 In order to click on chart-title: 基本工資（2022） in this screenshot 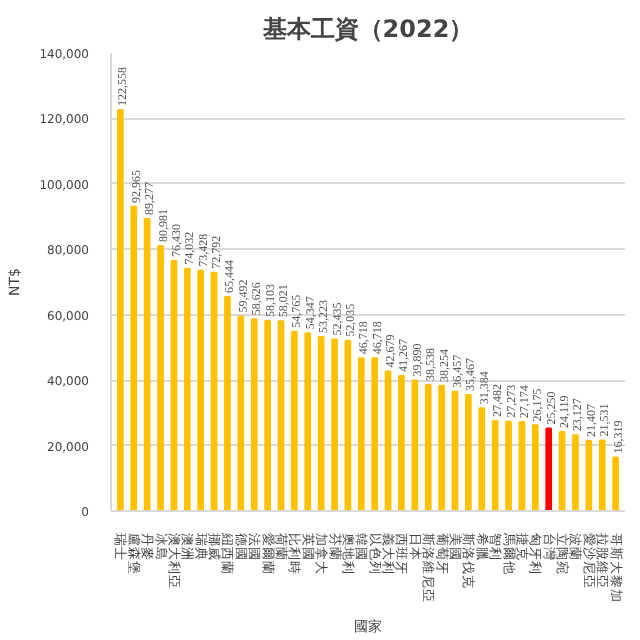, I will do `click(367, 29)`.